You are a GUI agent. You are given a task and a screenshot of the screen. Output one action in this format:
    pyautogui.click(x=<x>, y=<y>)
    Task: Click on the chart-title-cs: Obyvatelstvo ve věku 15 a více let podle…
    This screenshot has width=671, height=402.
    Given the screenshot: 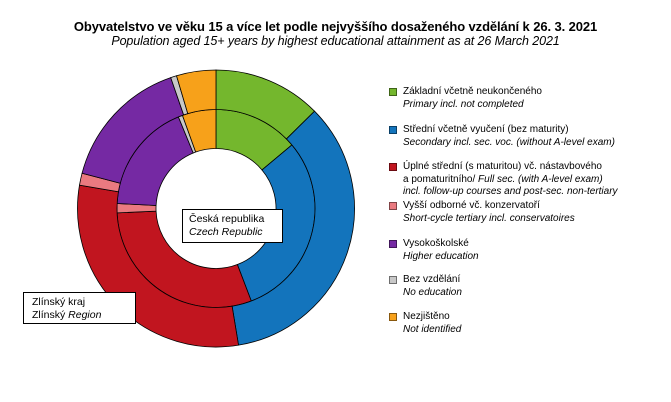 What is the action you would take?
    pyautogui.click(x=335, y=26)
    